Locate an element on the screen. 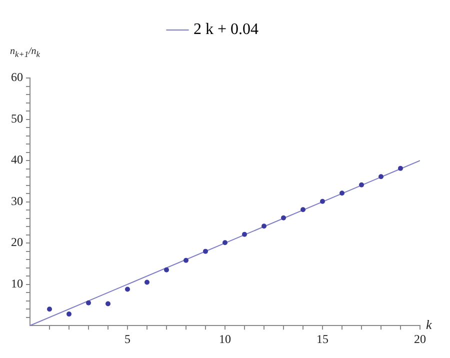 This screenshot has height=358, width=450. y-tick-label: 10 is located at coordinates (17, 283).